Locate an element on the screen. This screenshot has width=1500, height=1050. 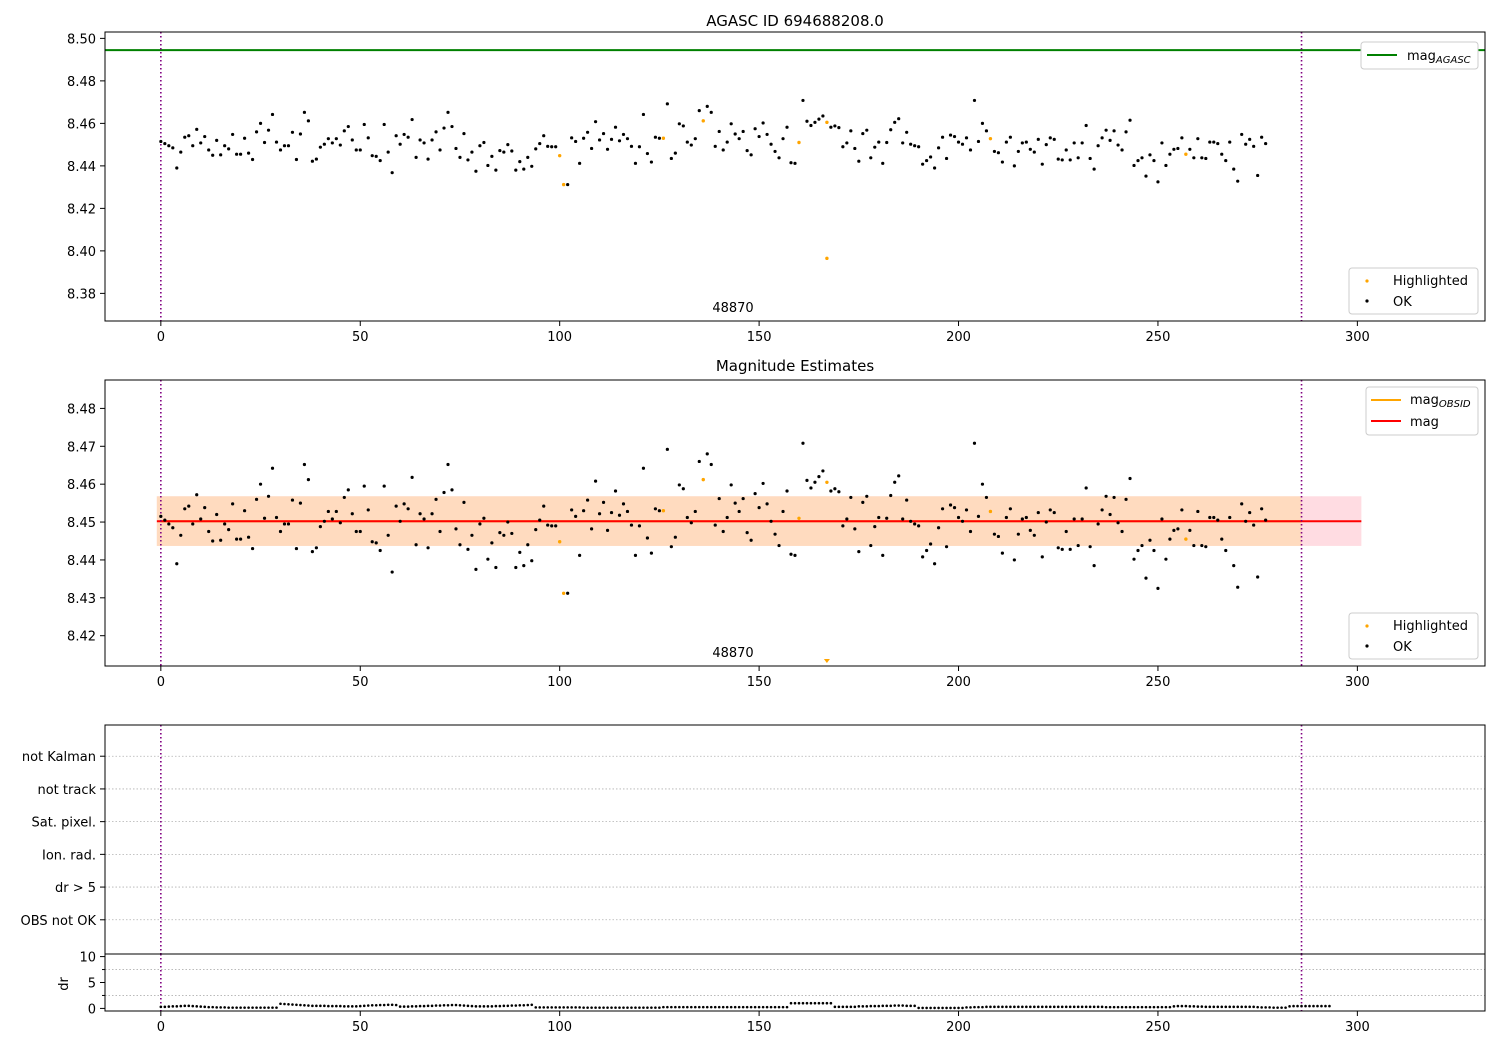
panel-mag-ytick-label: 8.42 is located at coordinates (81, 637).